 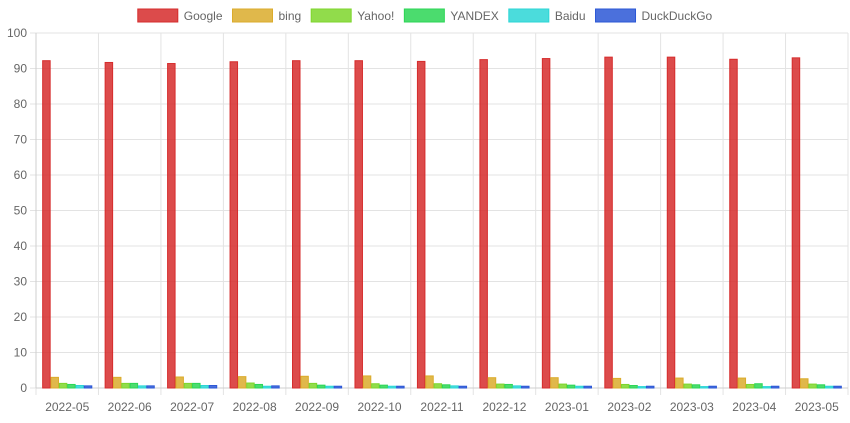 I want to click on legend-swatch-google, so click(x=158, y=15).